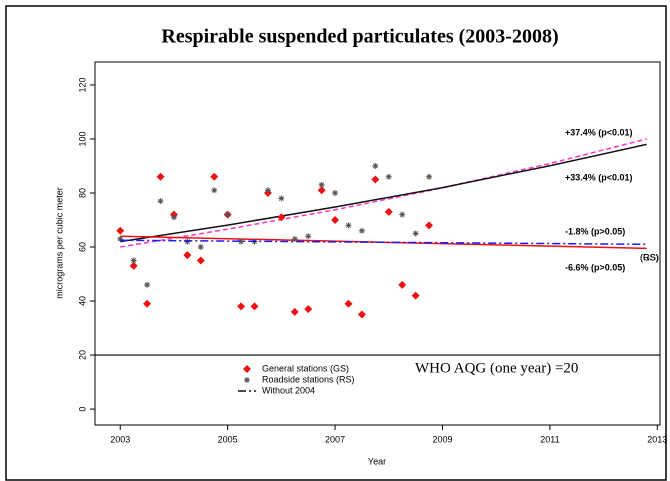 The height and width of the screenshot is (481, 670). I want to click on trend-tag: (GS), so click(649, 257).